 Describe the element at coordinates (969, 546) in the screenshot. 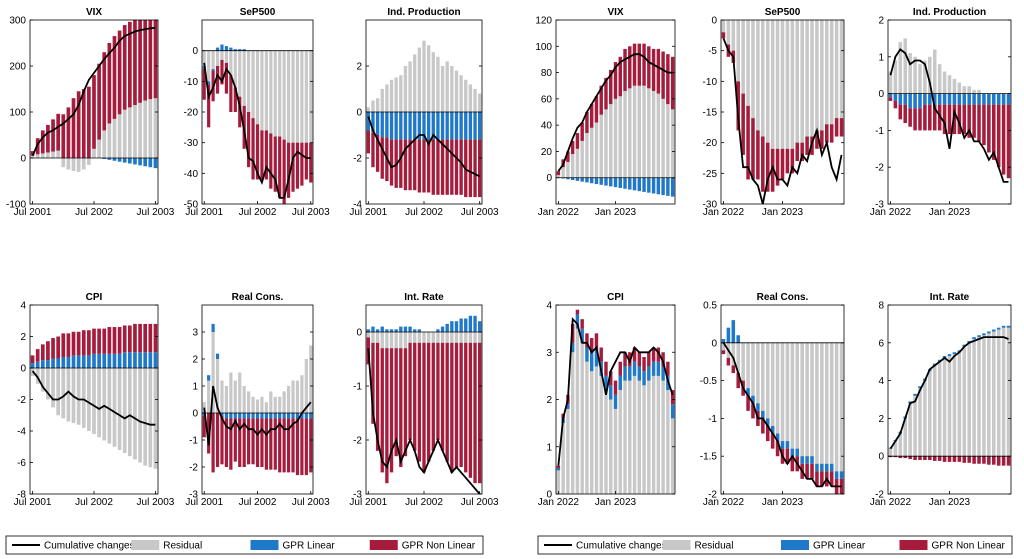

I see `legend-label-nonlinear: GPR Non Linear` at that location.